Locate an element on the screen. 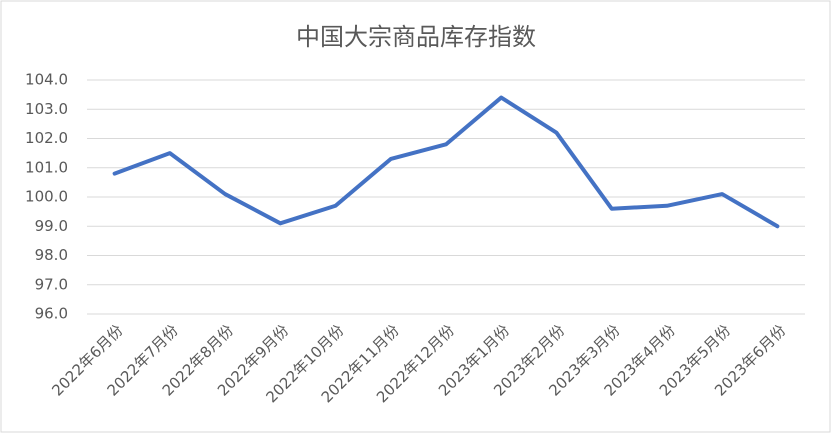 The width and height of the screenshot is (832, 438). y-tick-label: 96.0 is located at coordinates (51, 314).